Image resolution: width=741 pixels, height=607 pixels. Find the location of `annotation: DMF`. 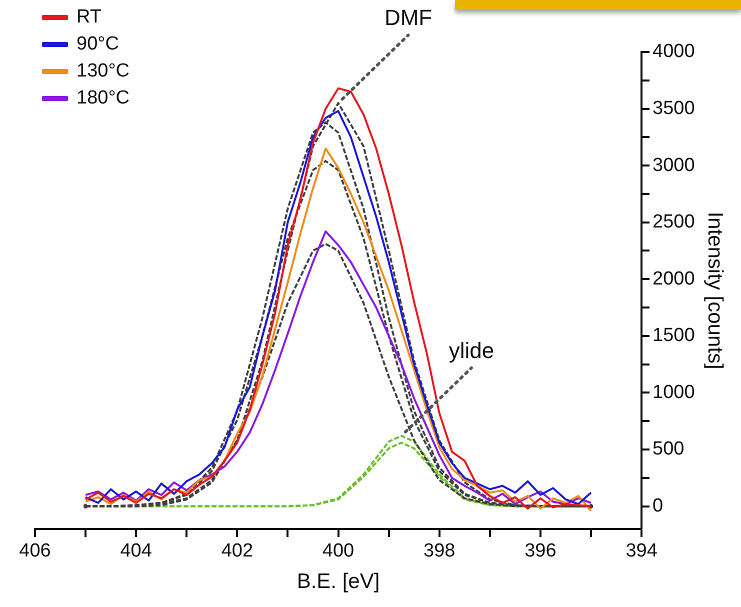

annotation: DMF is located at coordinates (408, 17).